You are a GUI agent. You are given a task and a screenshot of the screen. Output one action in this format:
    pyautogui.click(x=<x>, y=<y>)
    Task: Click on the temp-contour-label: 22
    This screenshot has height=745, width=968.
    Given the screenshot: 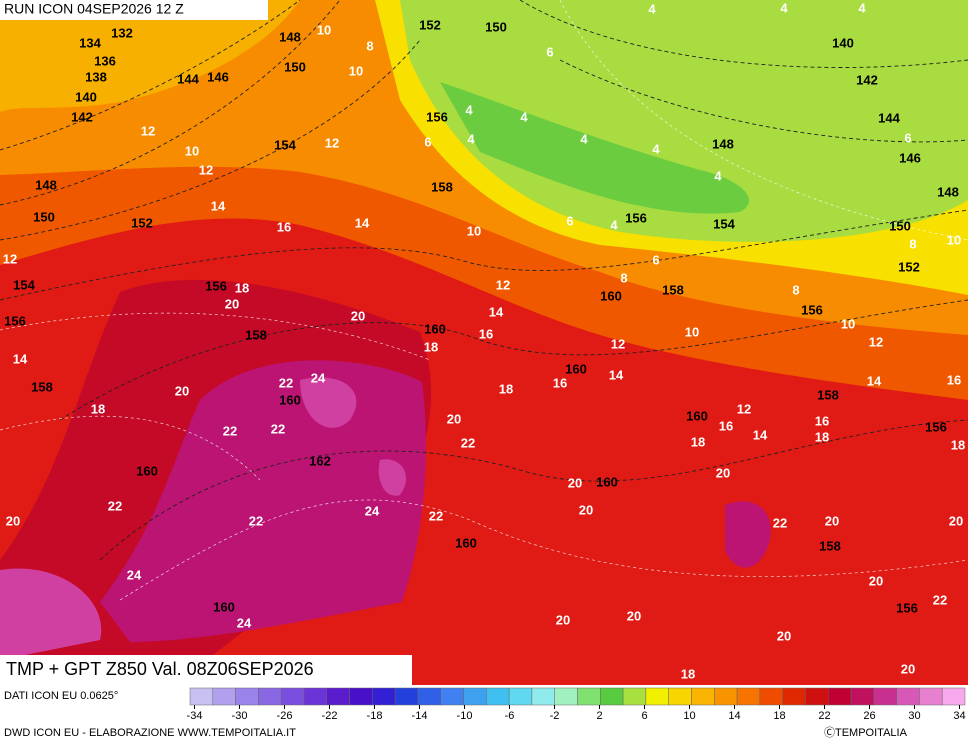 What is the action you would take?
    pyautogui.click(x=468, y=442)
    